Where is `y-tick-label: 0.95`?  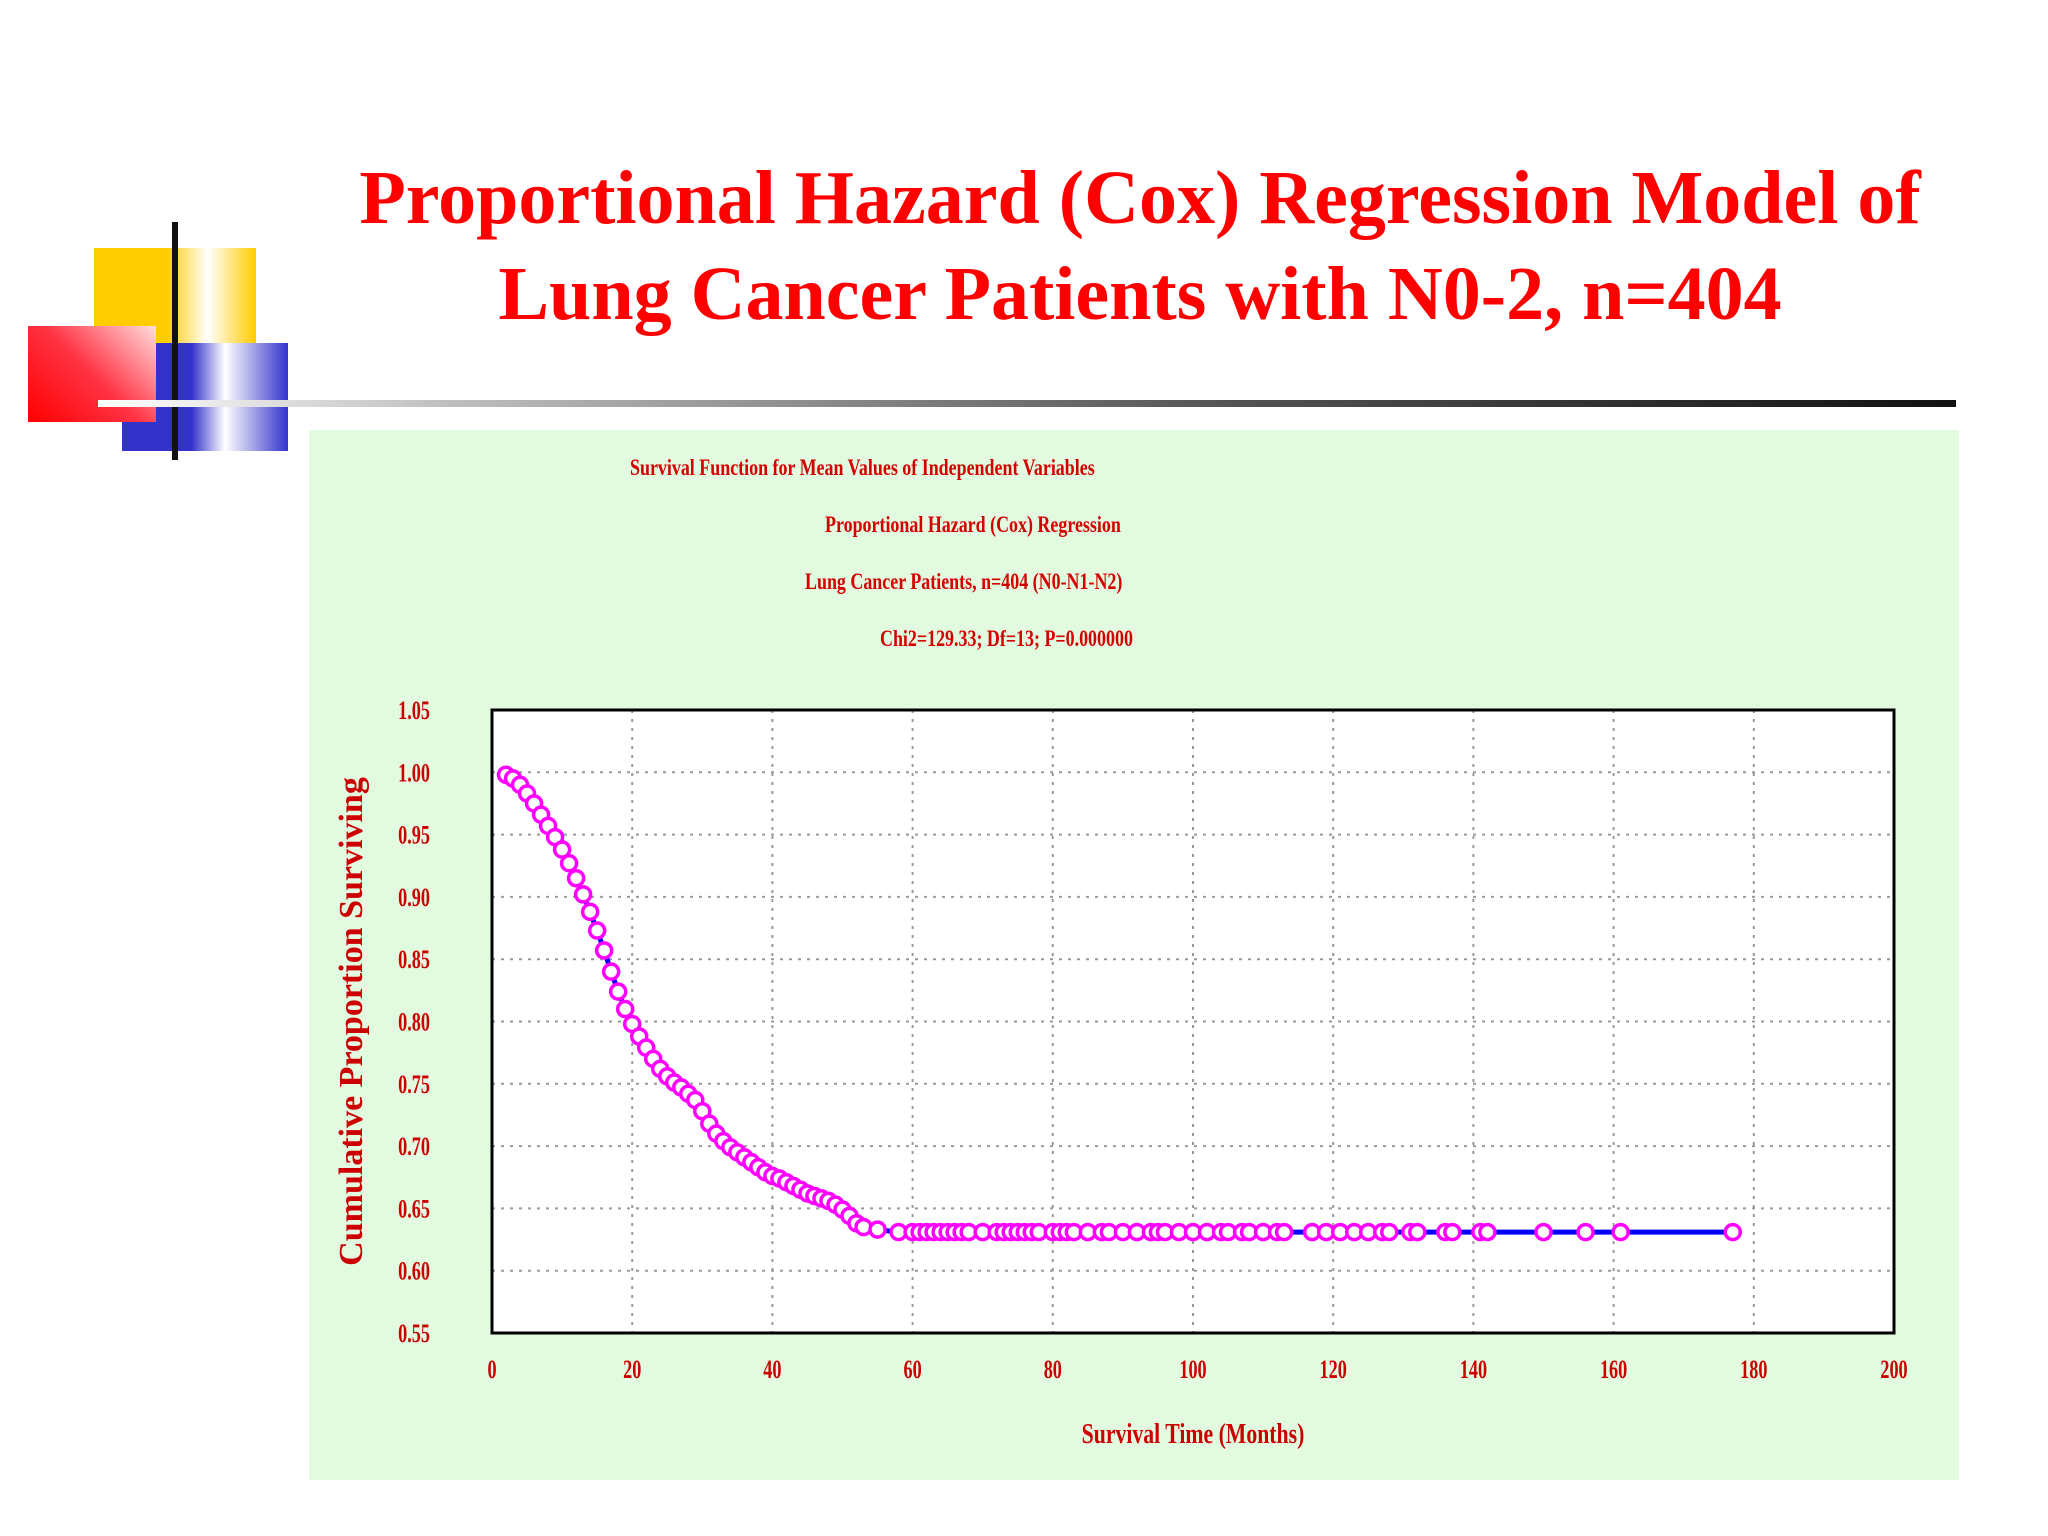 y-tick-label: 0.95 is located at coordinates (414, 834).